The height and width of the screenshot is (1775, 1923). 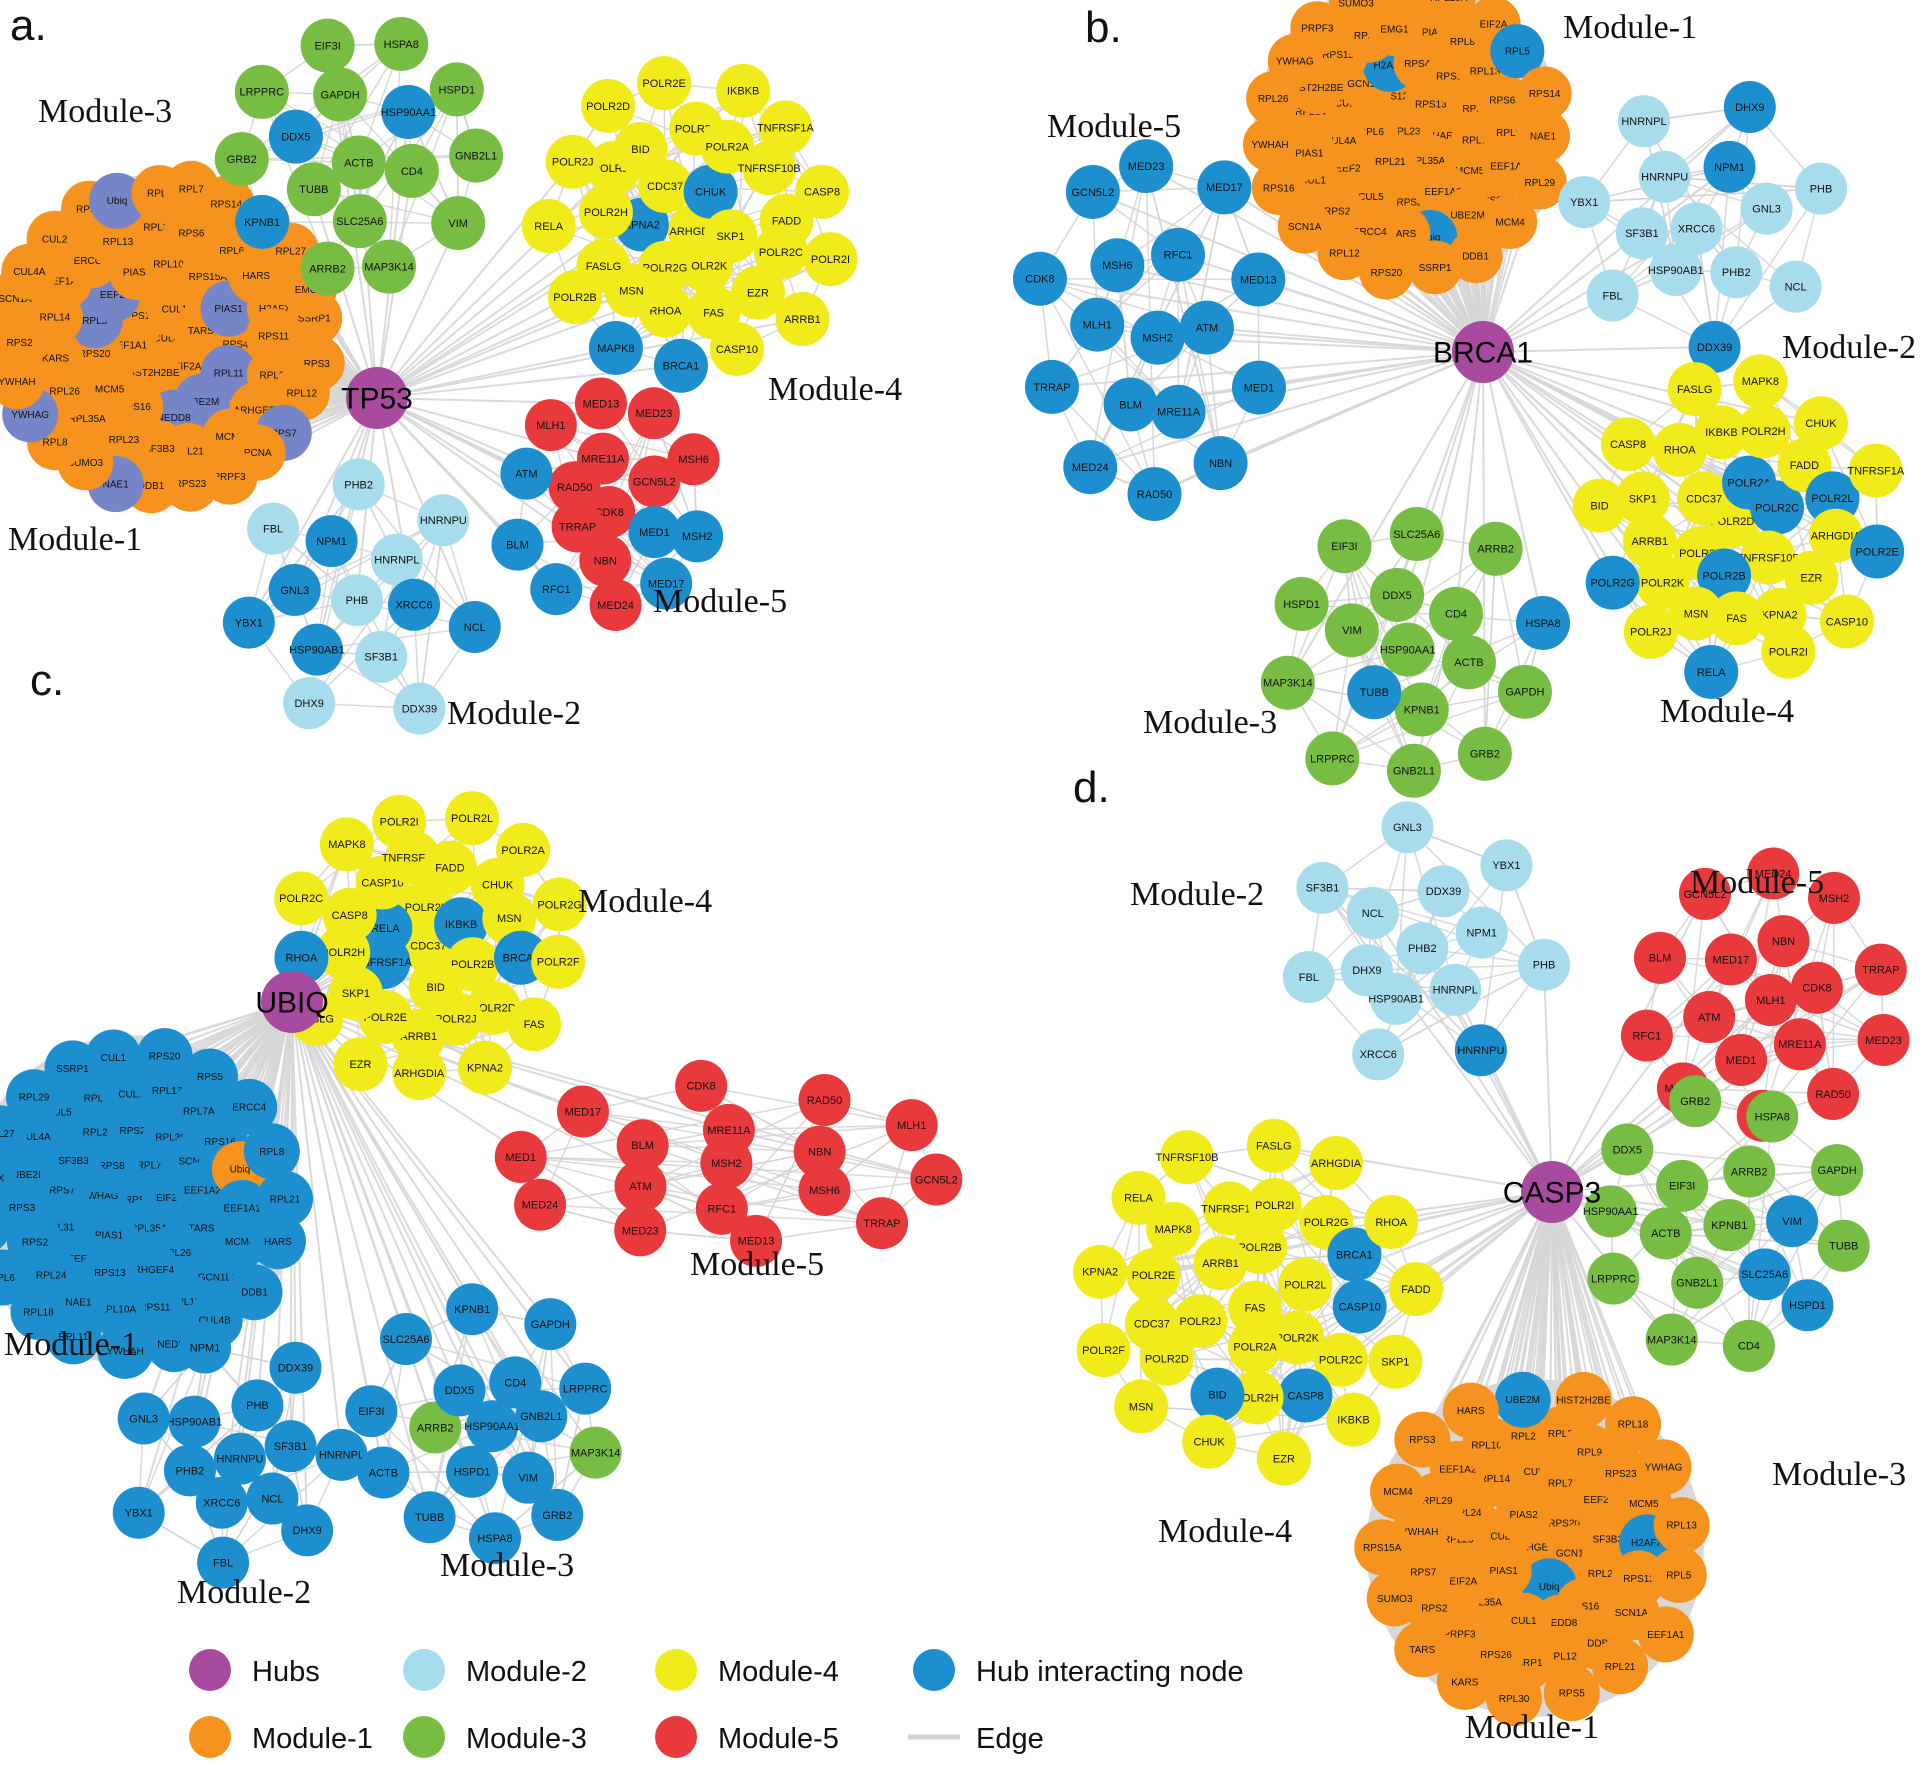 I want to click on node-FADD, so click(x=1415, y=1289).